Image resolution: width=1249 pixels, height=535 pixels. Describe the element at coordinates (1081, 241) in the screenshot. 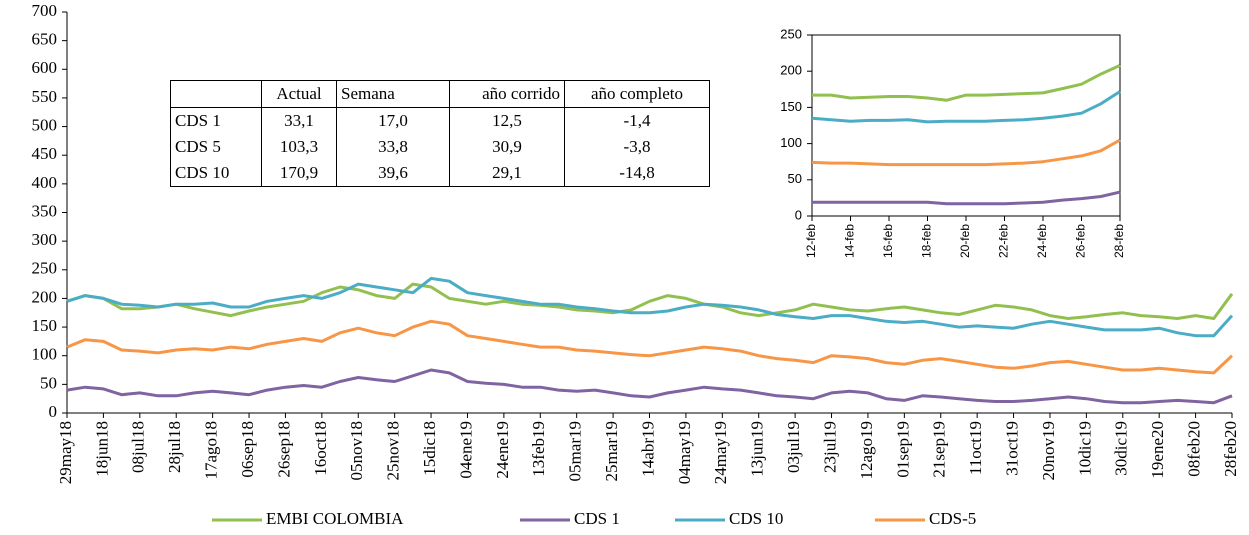

I see `x-tick-label: 26-feb` at that location.